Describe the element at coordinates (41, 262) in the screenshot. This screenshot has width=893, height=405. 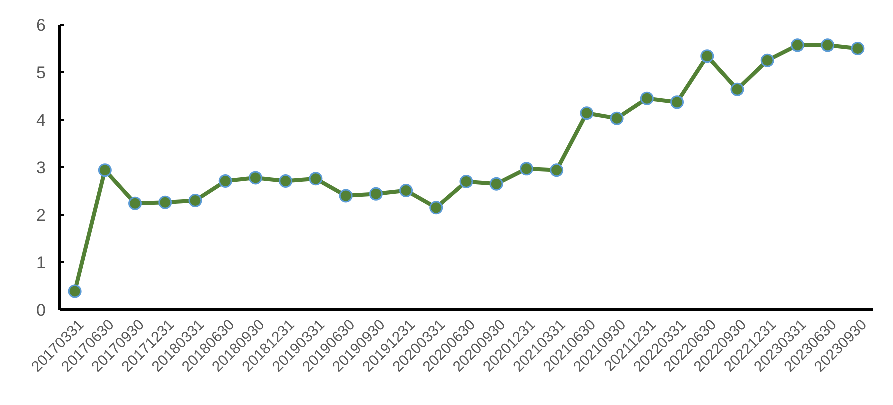
I see `y-tick-label: 1` at that location.